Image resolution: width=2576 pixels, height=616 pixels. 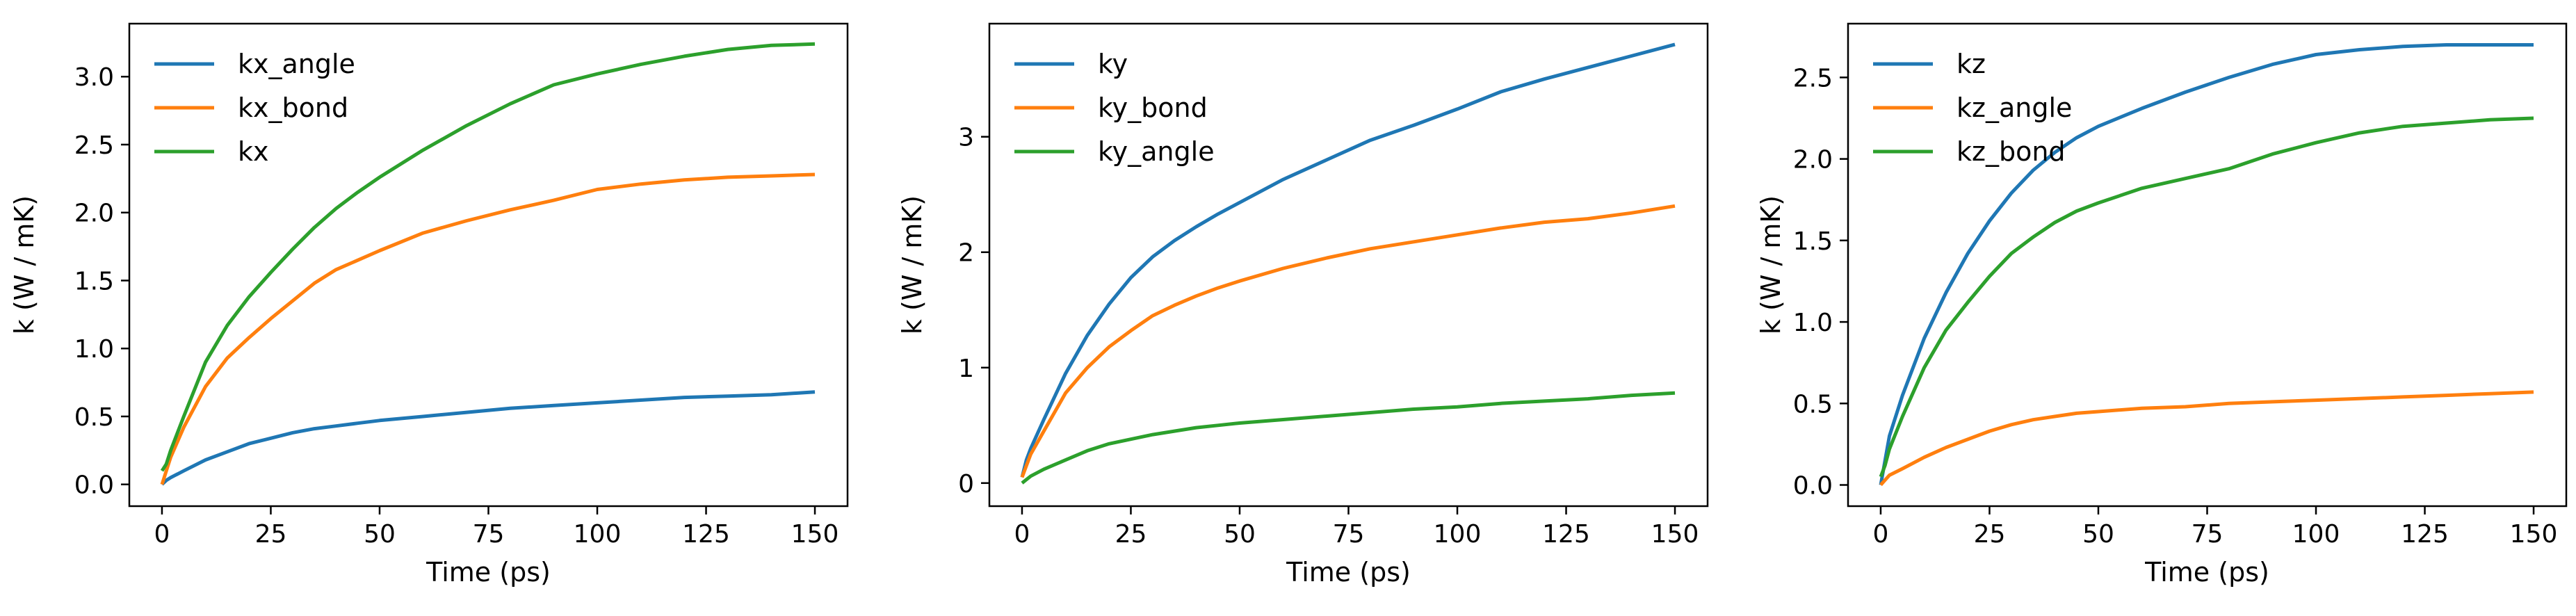 I want to click on series-line-ky-bond, so click(x=1348, y=341).